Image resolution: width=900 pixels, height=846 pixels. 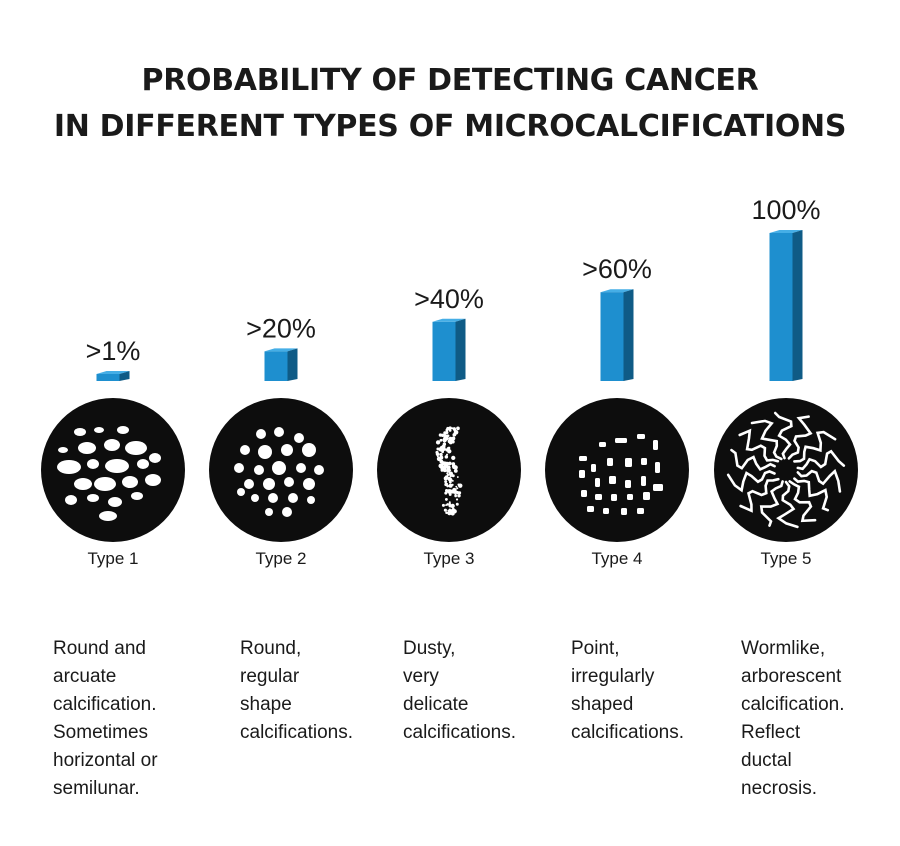 What do you see at coordinates (270, 676) in the screenshot?
I see `description-line: regular` at bounding box center [270, 676].